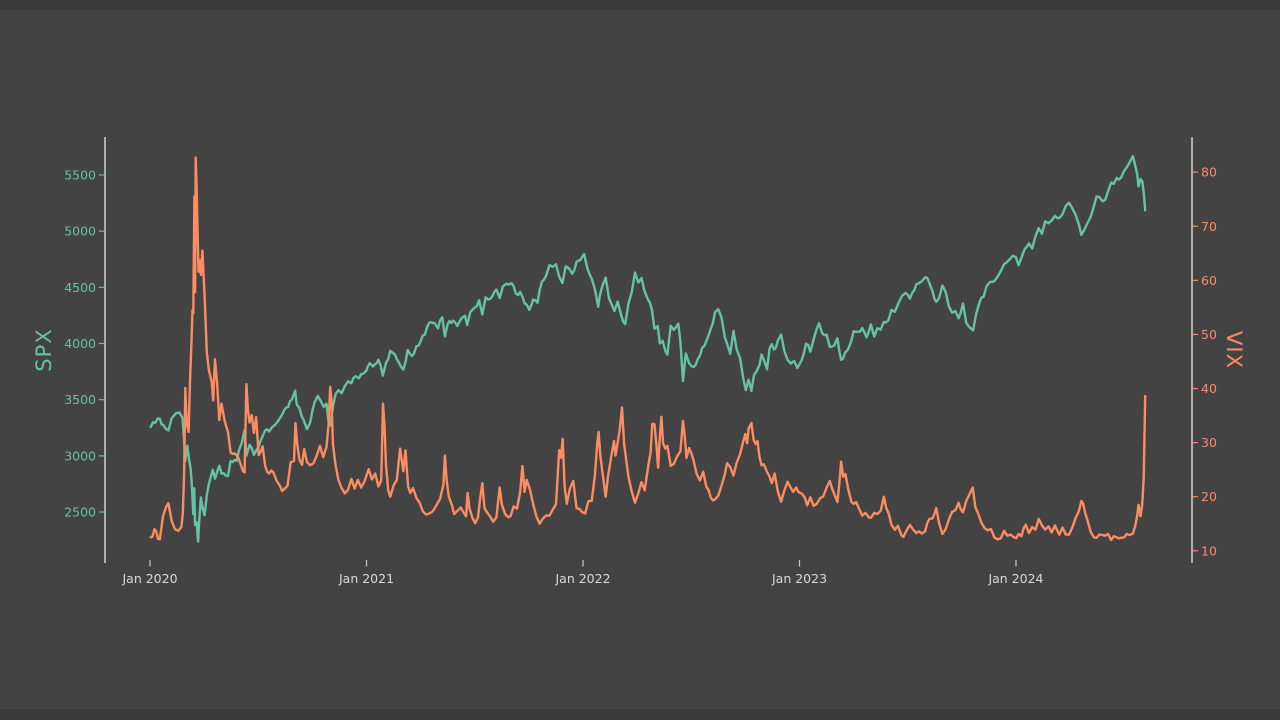  Describe the element at coordinates (1209, 442) in the screenshot. I see `vix-tick-label: 30` at that location.